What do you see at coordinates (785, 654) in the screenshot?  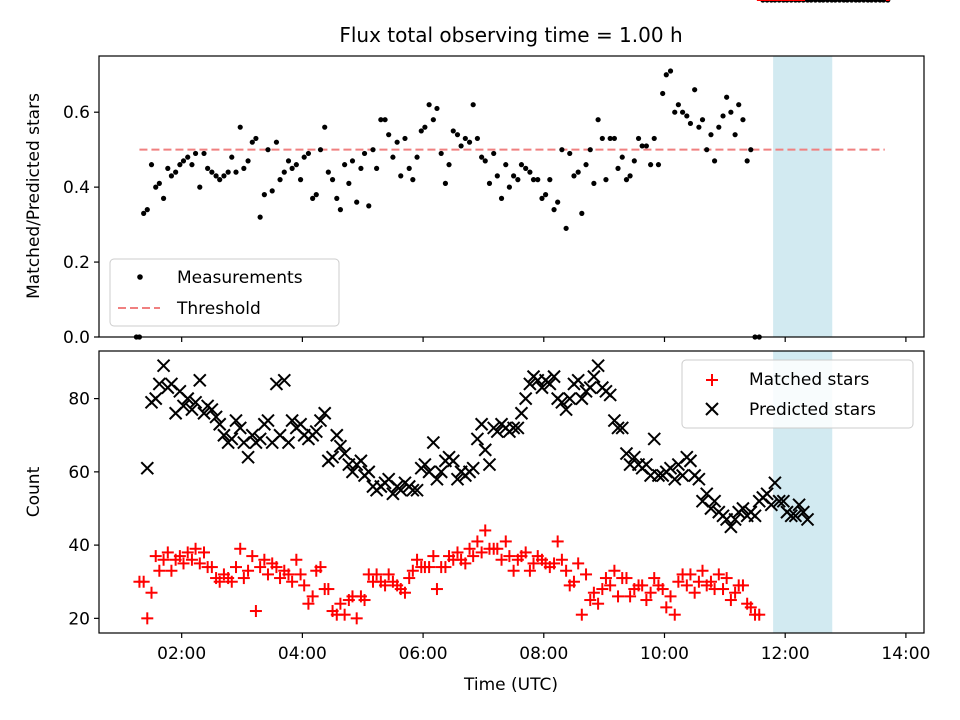 I see `x-tick-label: 12:00` at bounding box center [785, 654].